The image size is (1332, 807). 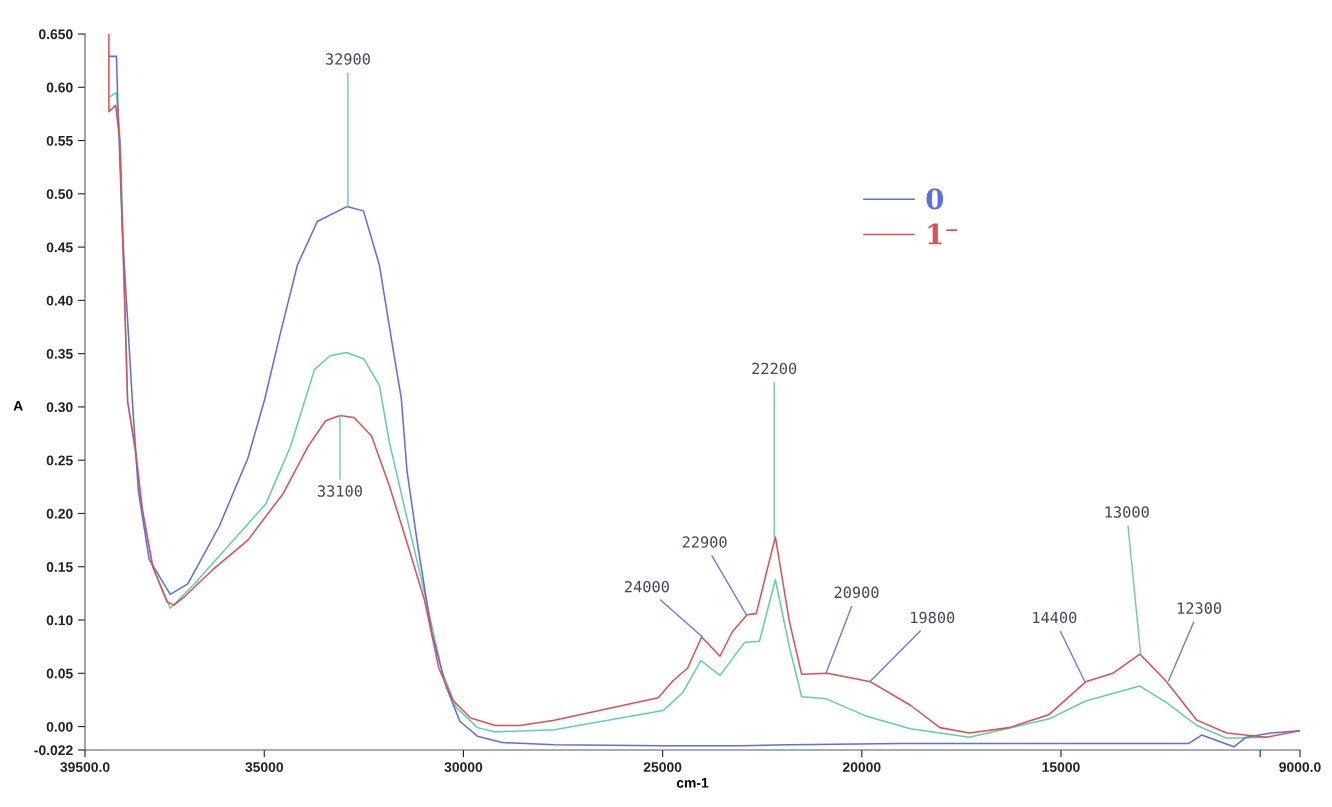 What do you see at coordinates (933, 617) in the screenshot?
I see `annotation: 19800` at bounding box center [933, 617].